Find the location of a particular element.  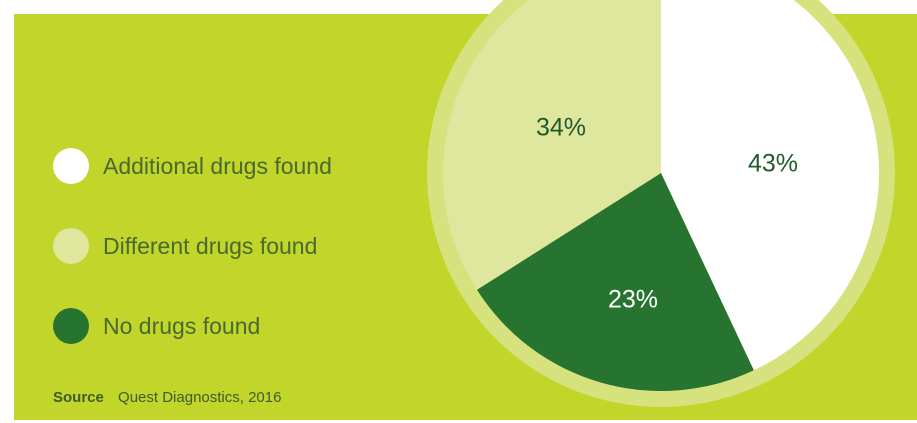

legend-swatch-additional is located at coordinates (71, 166).